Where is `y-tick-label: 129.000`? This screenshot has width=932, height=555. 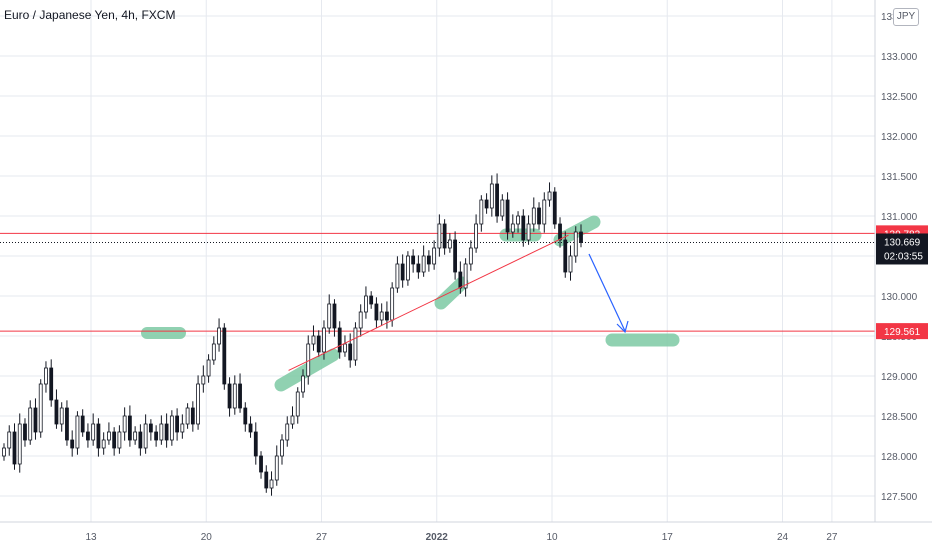 y-tick-label: 129.000 is located at coordinates (899, 377).